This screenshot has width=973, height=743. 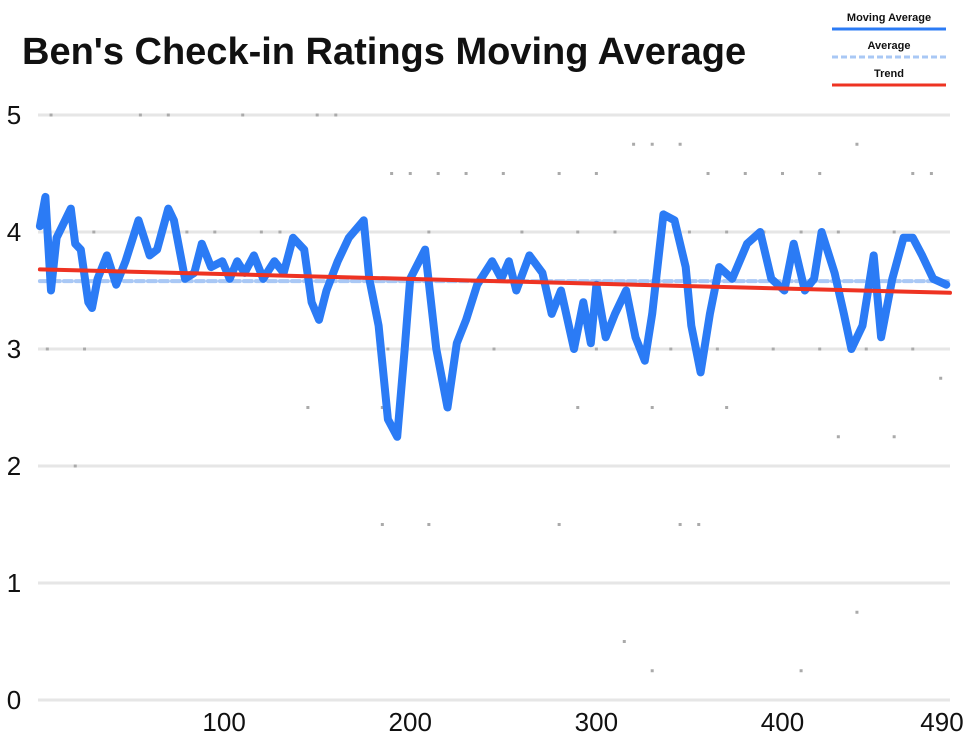 I want to click on y-tick-label: 5, so click(x=14, y=115).